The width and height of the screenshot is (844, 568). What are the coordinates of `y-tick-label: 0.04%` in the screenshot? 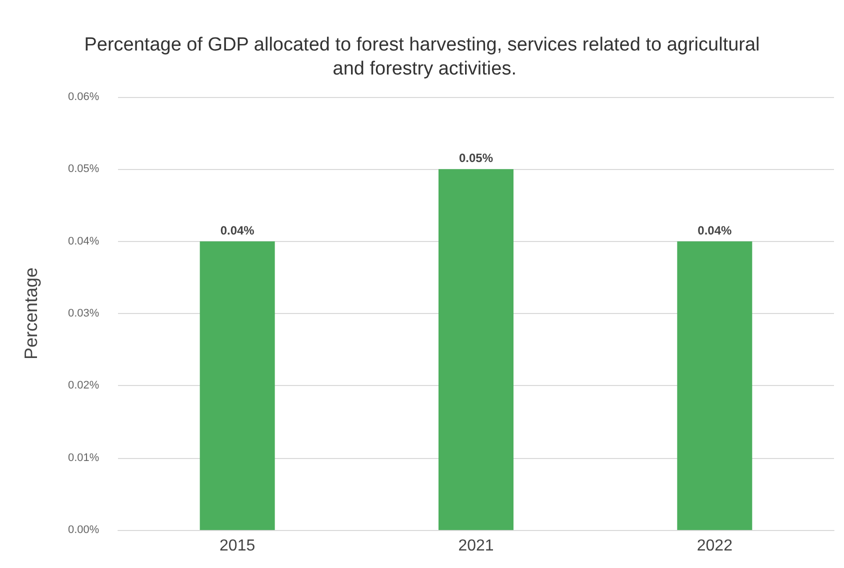 It's located at (84, 241).